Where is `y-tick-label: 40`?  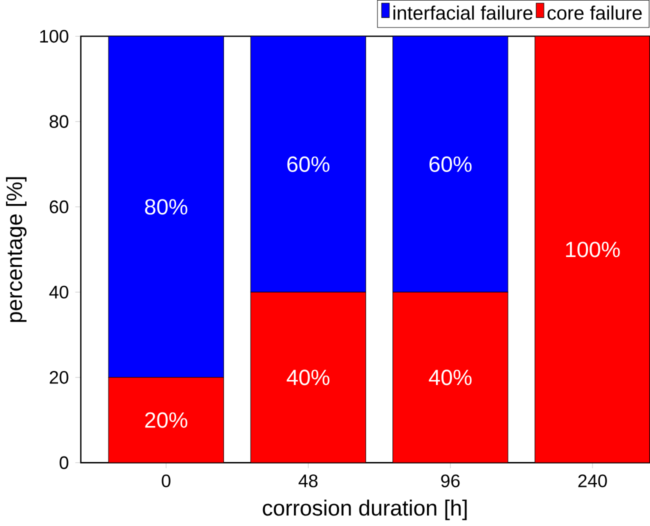
y-tick-label: 40 is located at coordinates (58, 292).